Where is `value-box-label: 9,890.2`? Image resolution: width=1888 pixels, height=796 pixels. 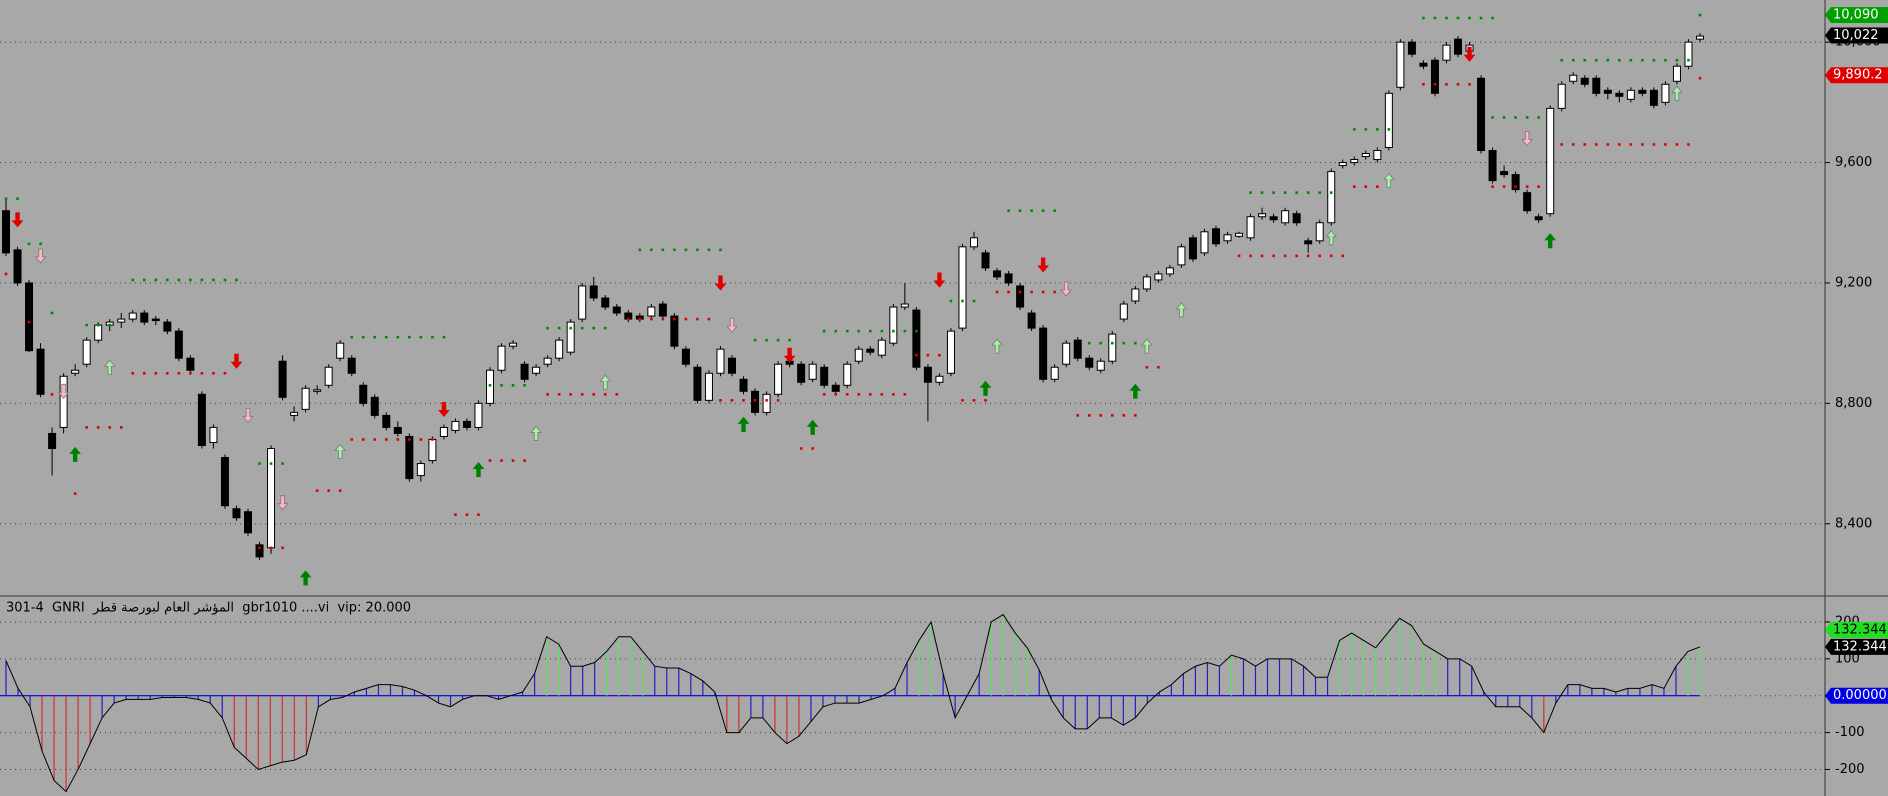
value-box-label: 9,890.2 is located at coordinates (1858, 75).